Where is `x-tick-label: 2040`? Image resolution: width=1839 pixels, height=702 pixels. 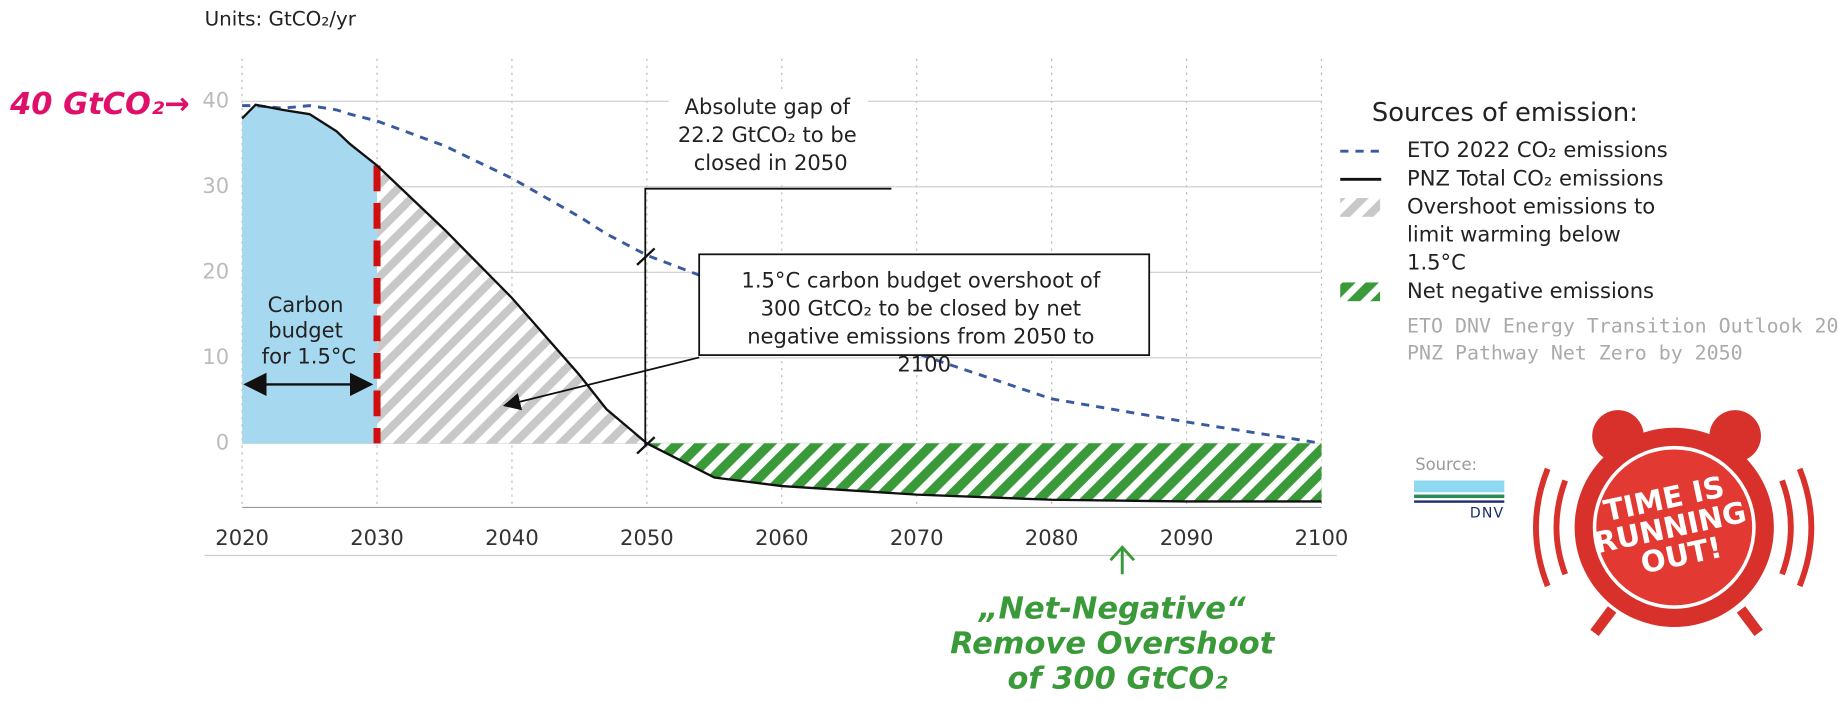
x-tick-label: 2040 is located at coordinates (512, 537).